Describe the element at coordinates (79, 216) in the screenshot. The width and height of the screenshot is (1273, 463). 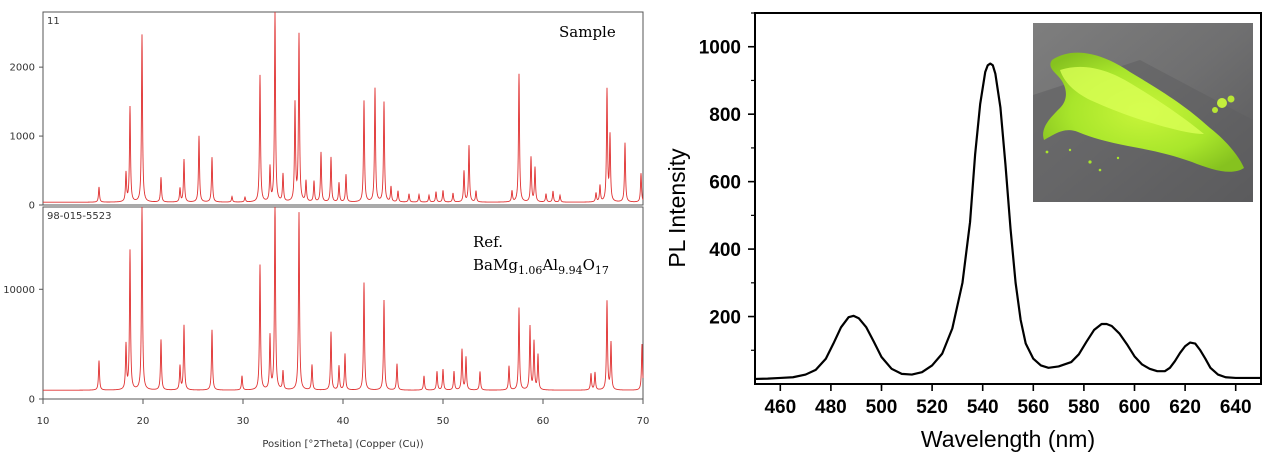
I see `xrd-bottom-corner-label: 98-015-5523` at that location.